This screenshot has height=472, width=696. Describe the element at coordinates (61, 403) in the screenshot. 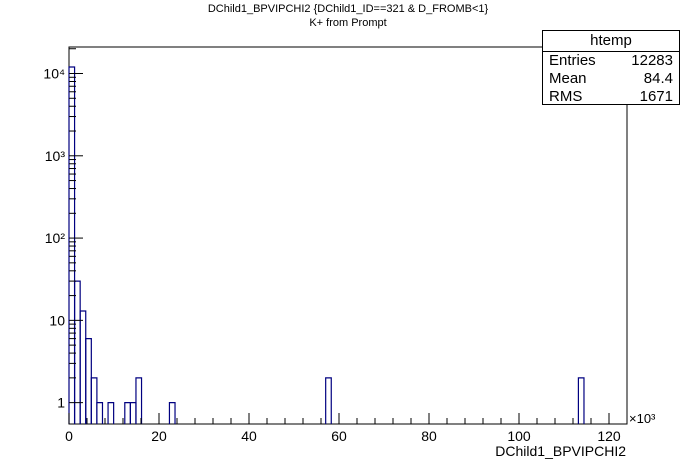

I see `y-tick-label-1: 1` at that location.